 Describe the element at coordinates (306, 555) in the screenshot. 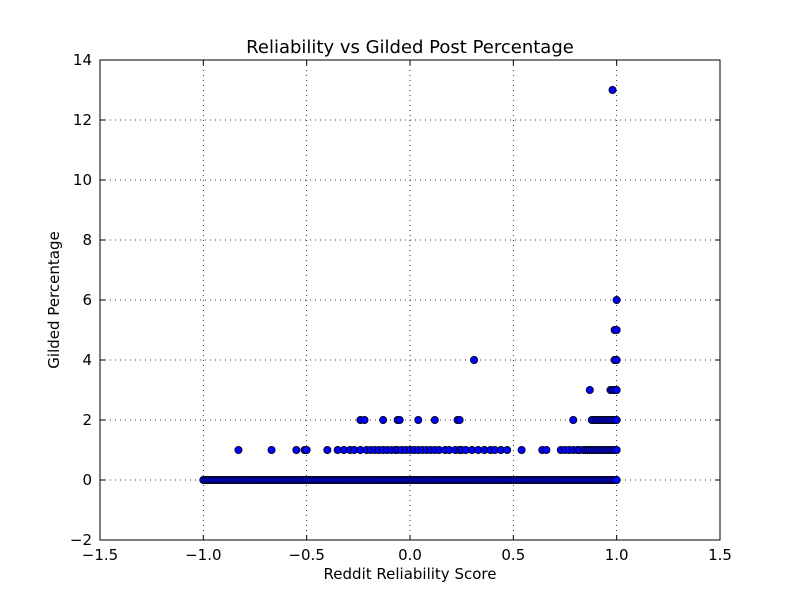

I see `x-tick-label: −0.5` at that location.